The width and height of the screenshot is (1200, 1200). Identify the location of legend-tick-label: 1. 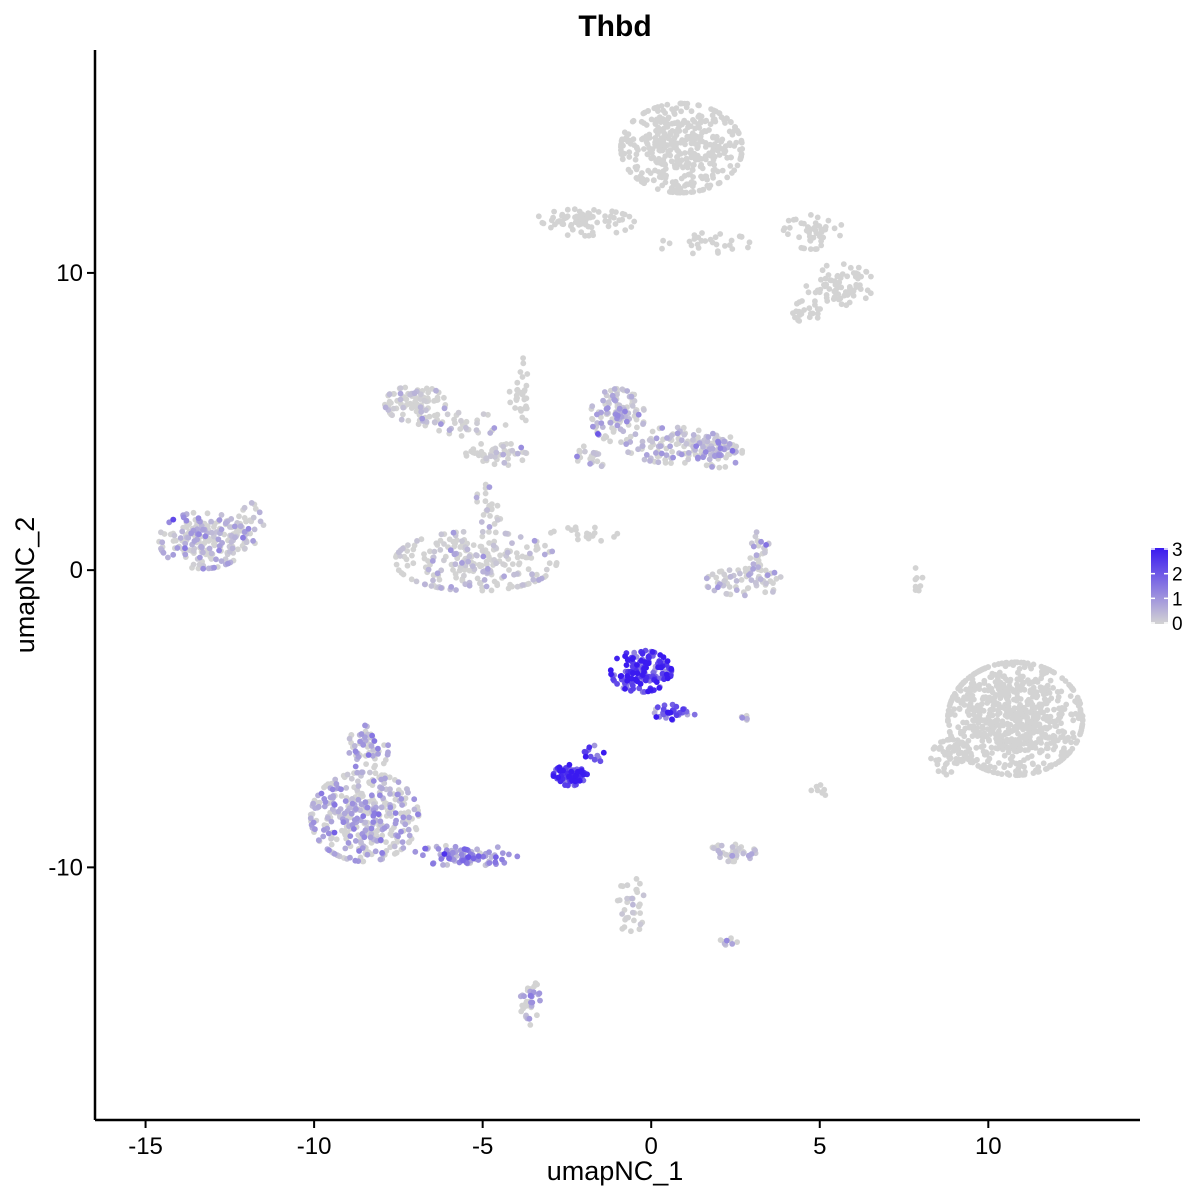
(1177, 599).